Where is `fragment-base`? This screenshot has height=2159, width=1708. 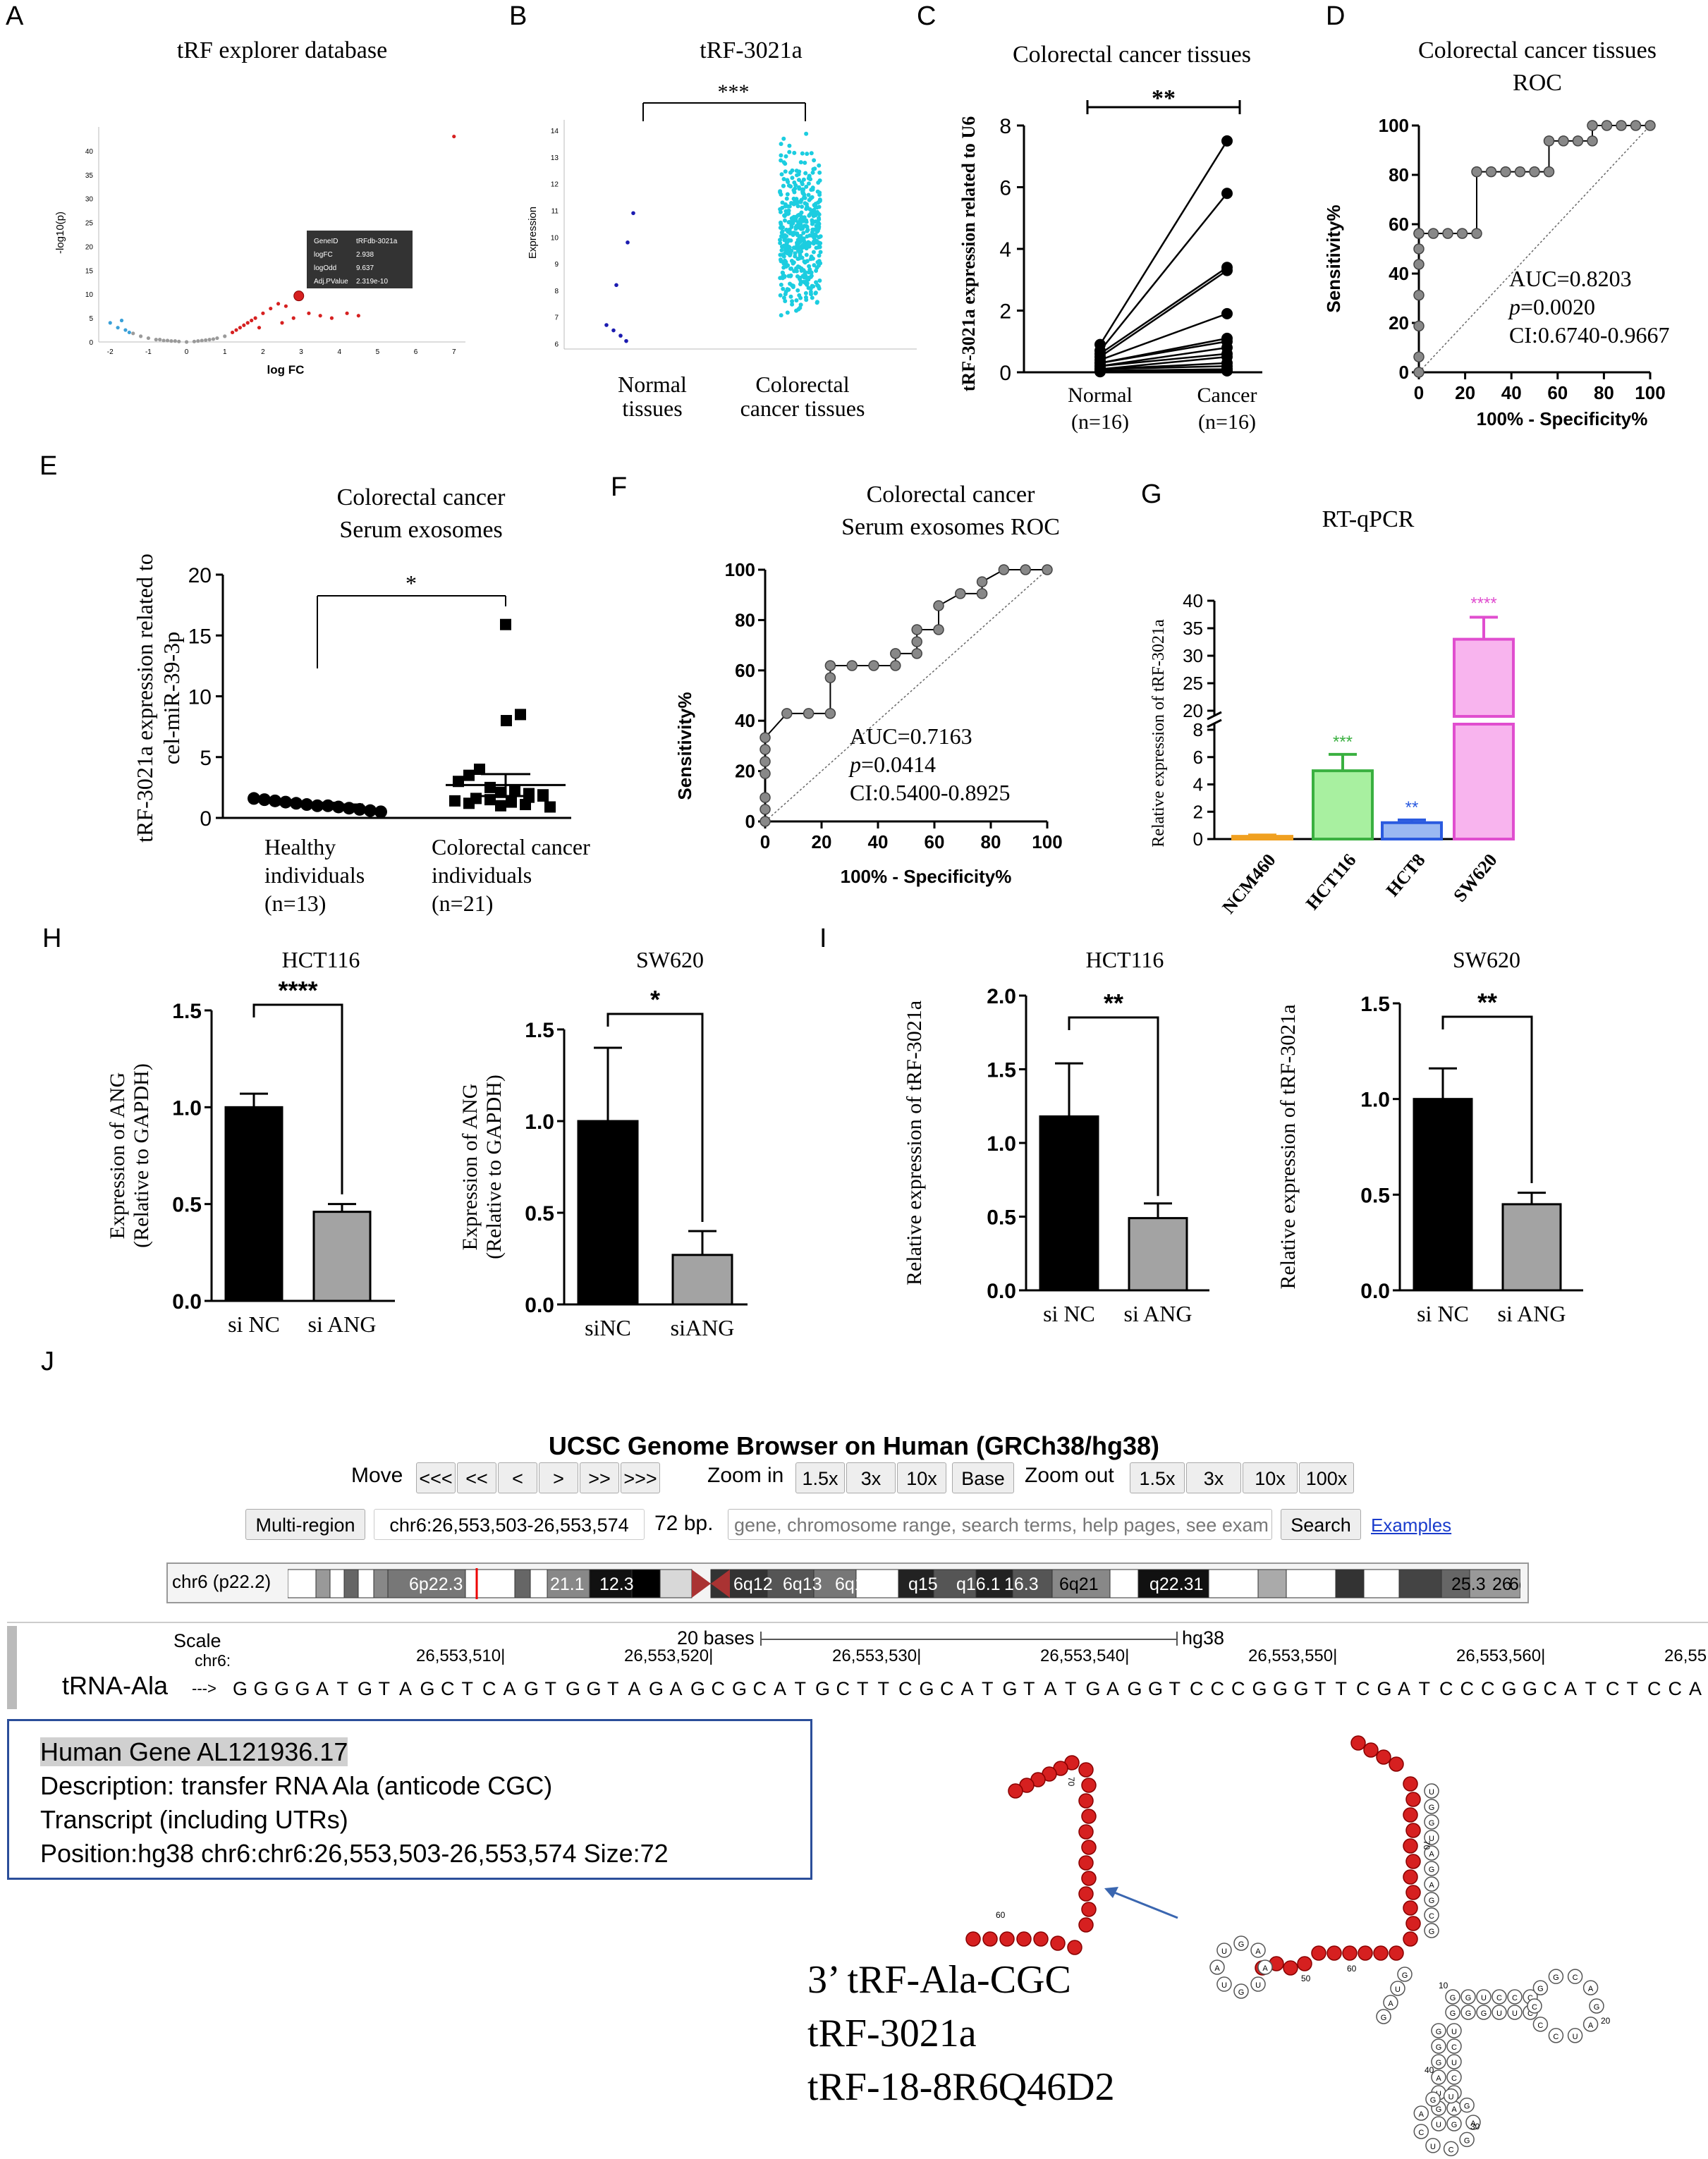
fragment-base is located at coordinates (1089, 1878).